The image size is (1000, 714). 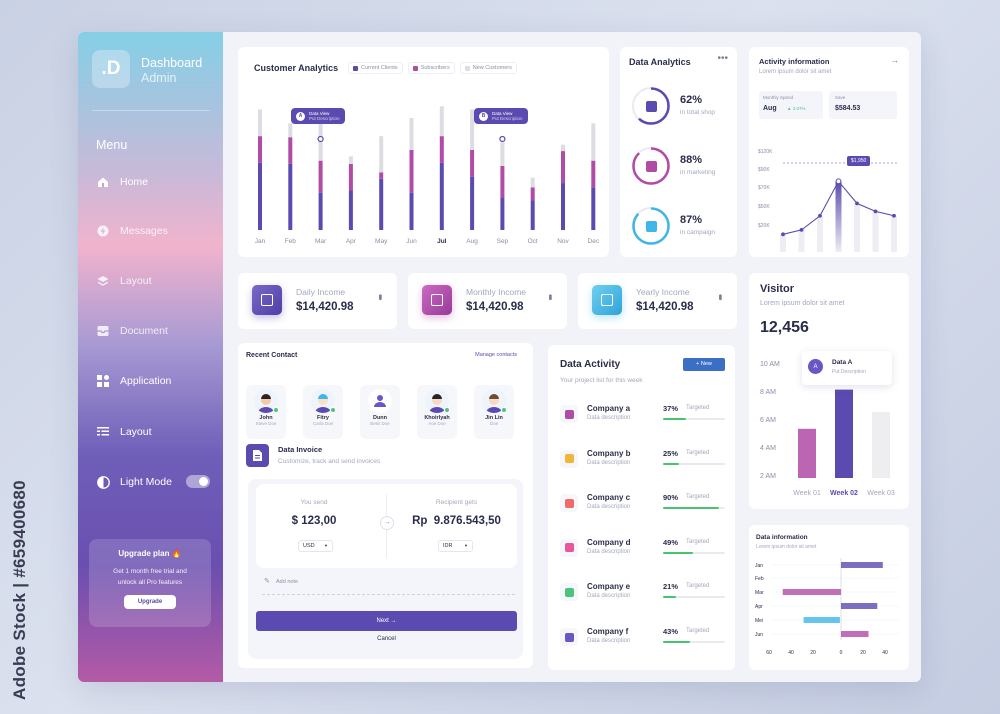 I want to click on activity-row: Company a Data description 37% Targeted, so click(x=642, y=417).